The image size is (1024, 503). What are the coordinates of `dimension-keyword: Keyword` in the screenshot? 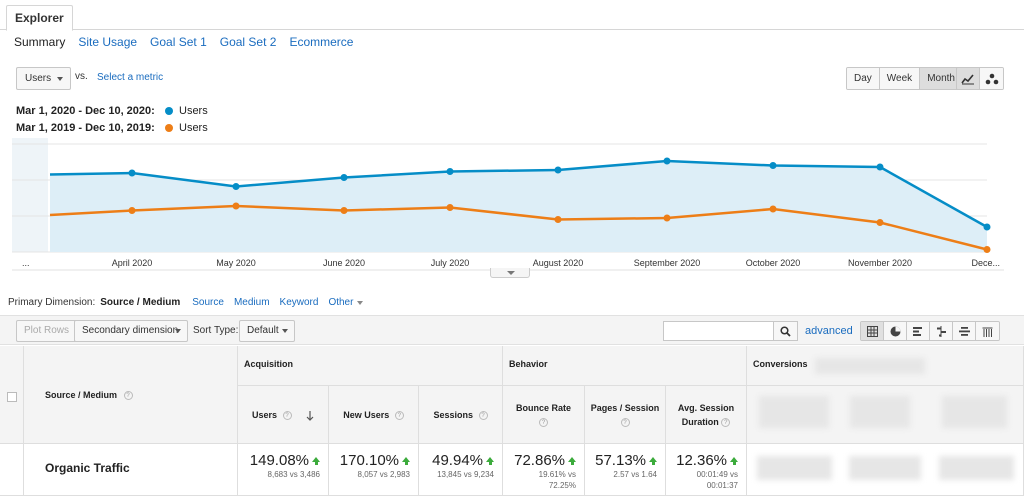 It's located at (299, 302).